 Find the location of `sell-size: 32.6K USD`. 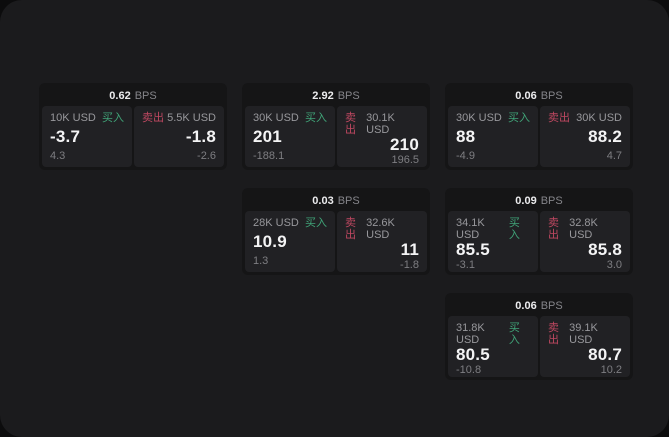

sell-size: 32.6K USD is located at coordinates (380, 229).